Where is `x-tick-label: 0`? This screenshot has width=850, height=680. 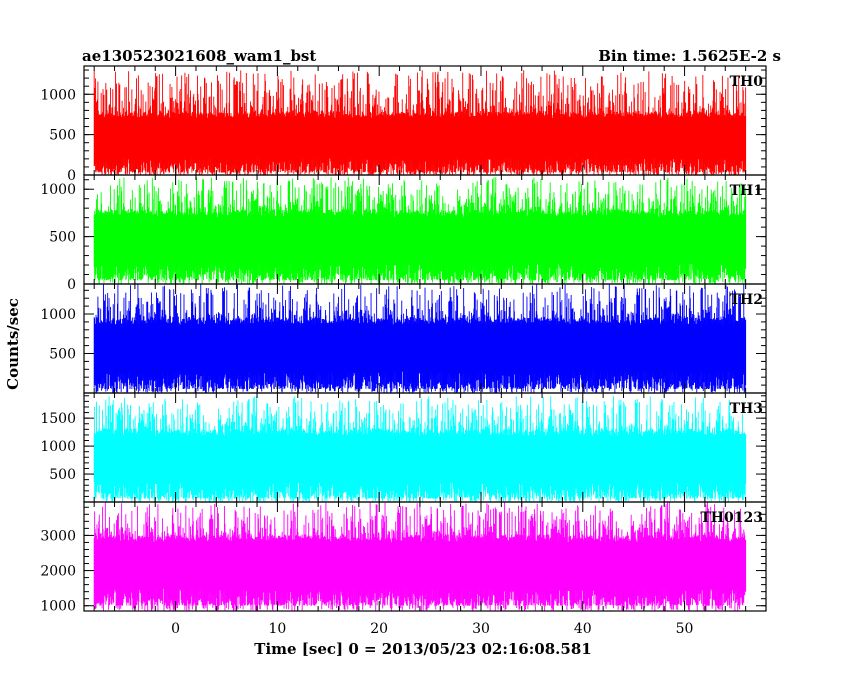
x-tick-label: 0 is located at coordinates (175, 629).